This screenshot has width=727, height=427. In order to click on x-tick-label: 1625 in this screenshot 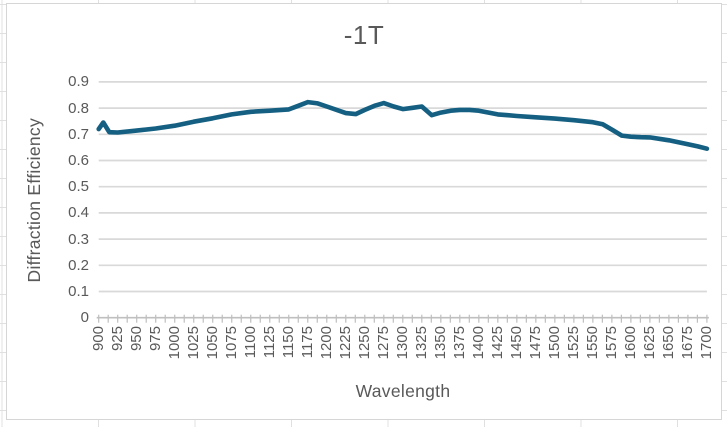, I will do `click(649, 343)`.